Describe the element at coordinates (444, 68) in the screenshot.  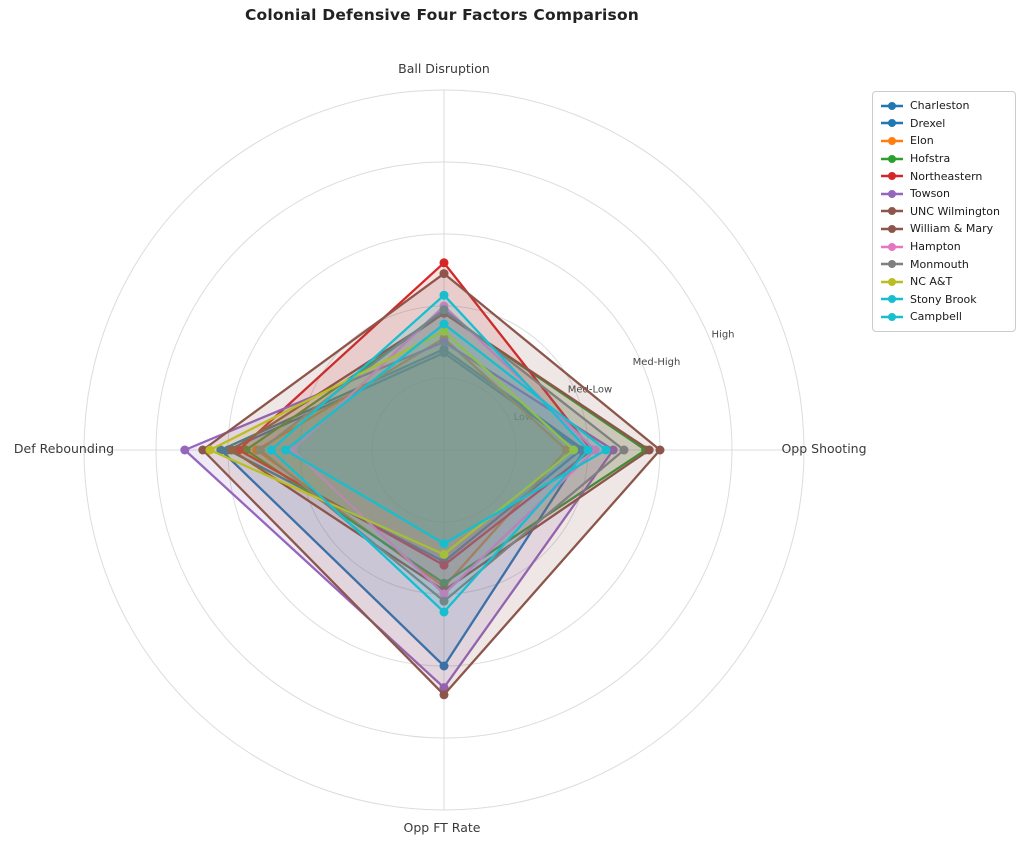
I see `axis-label-ball-disruption: Ball Disruption` at that location.